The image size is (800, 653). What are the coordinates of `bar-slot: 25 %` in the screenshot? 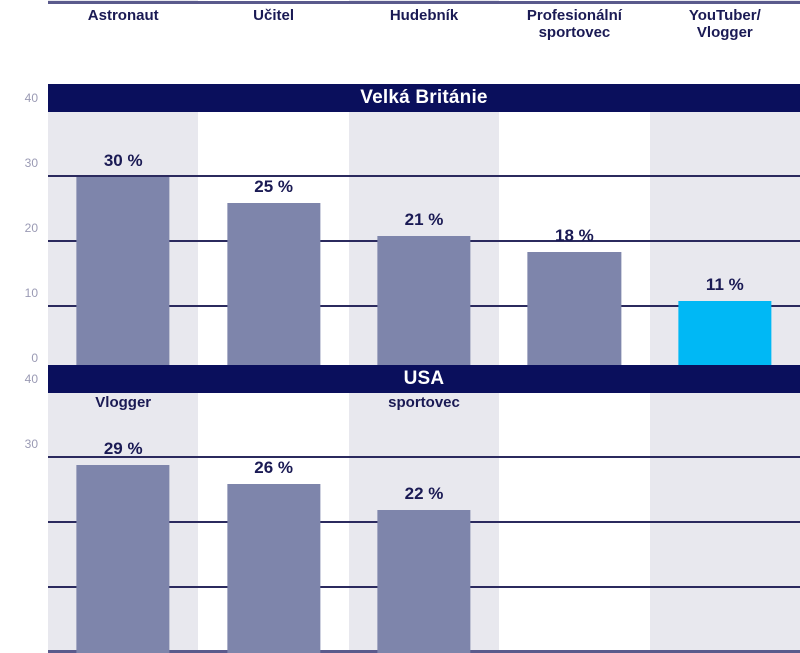 It's located at (273, 242).